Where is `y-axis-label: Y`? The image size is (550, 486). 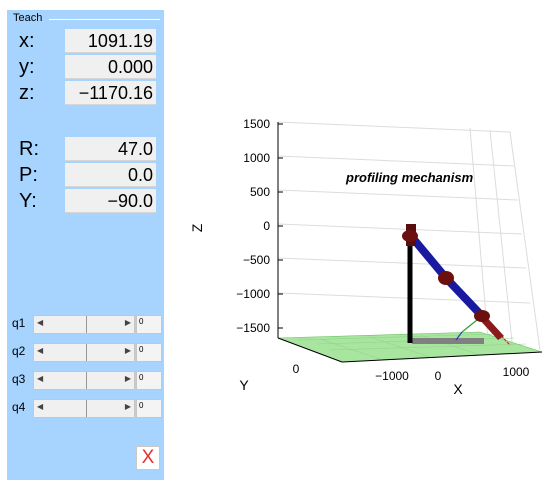 y-axis-label: Y is located at coordinates (244, 385).